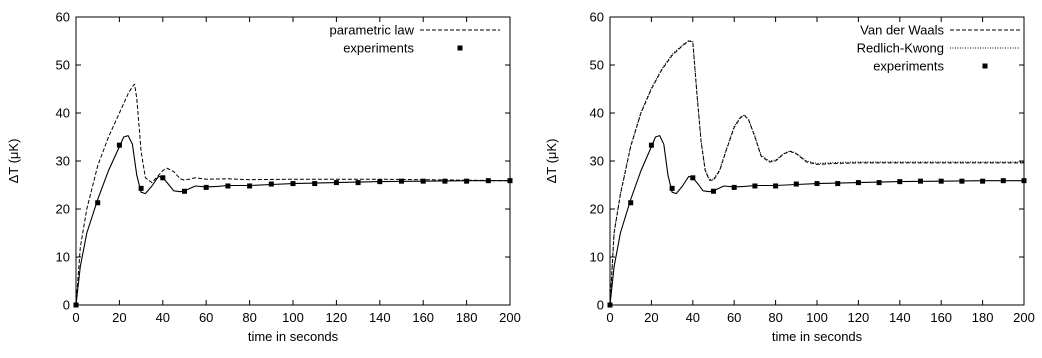 This screenshot has width=1042, height=358. Describe the element at coordinates (900, 48) in the screenshot. I see `legend-label: Redlich-Kwong` at that location.